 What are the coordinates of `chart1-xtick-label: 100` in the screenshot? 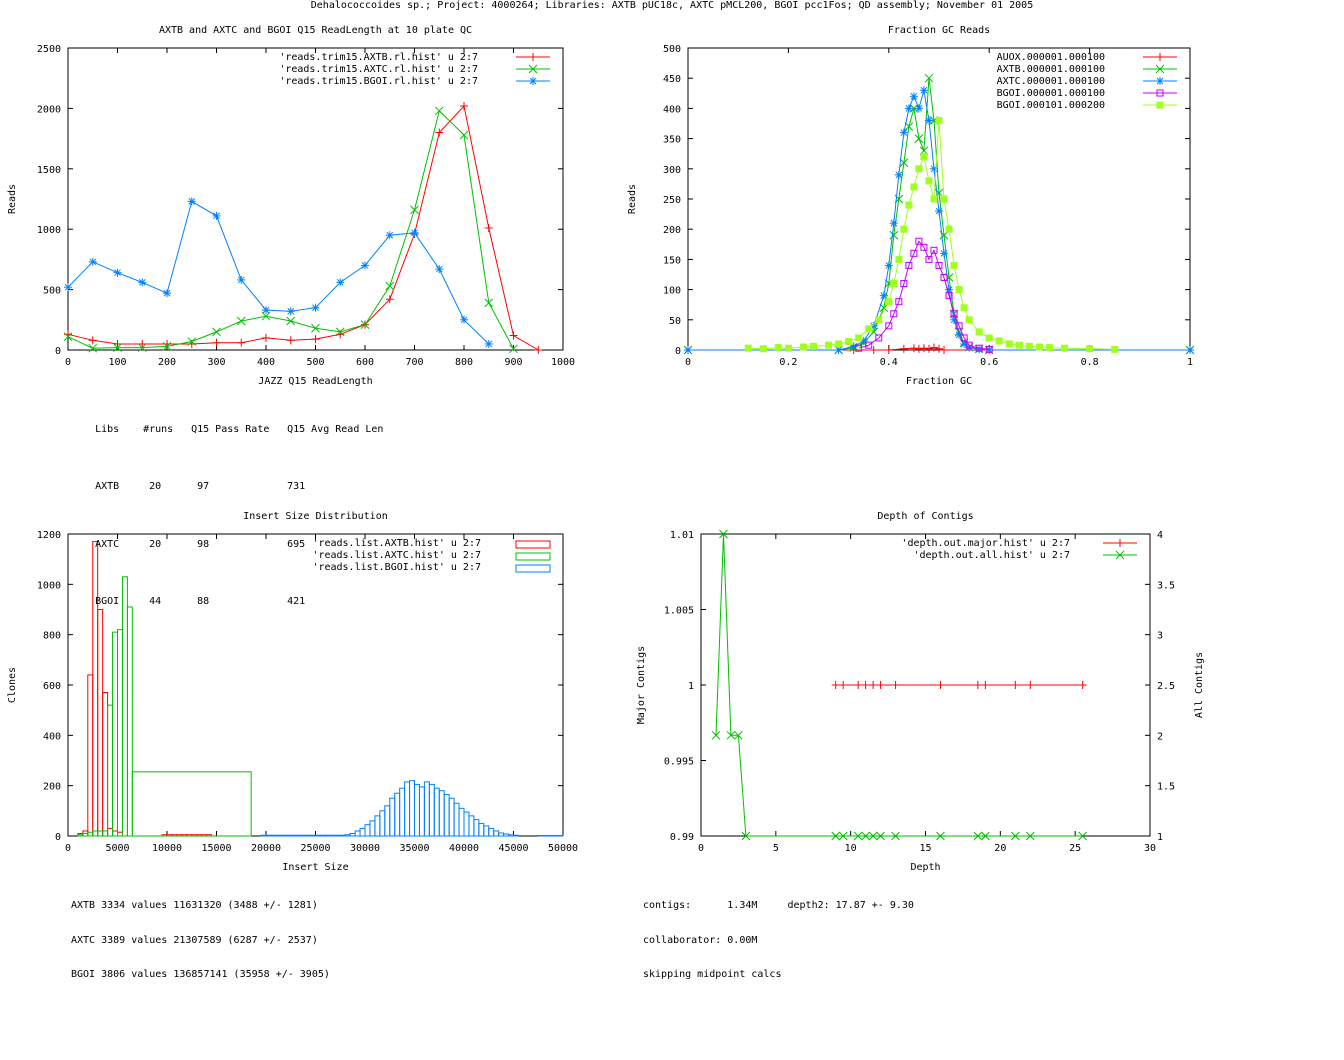 It's located at (117, 362).